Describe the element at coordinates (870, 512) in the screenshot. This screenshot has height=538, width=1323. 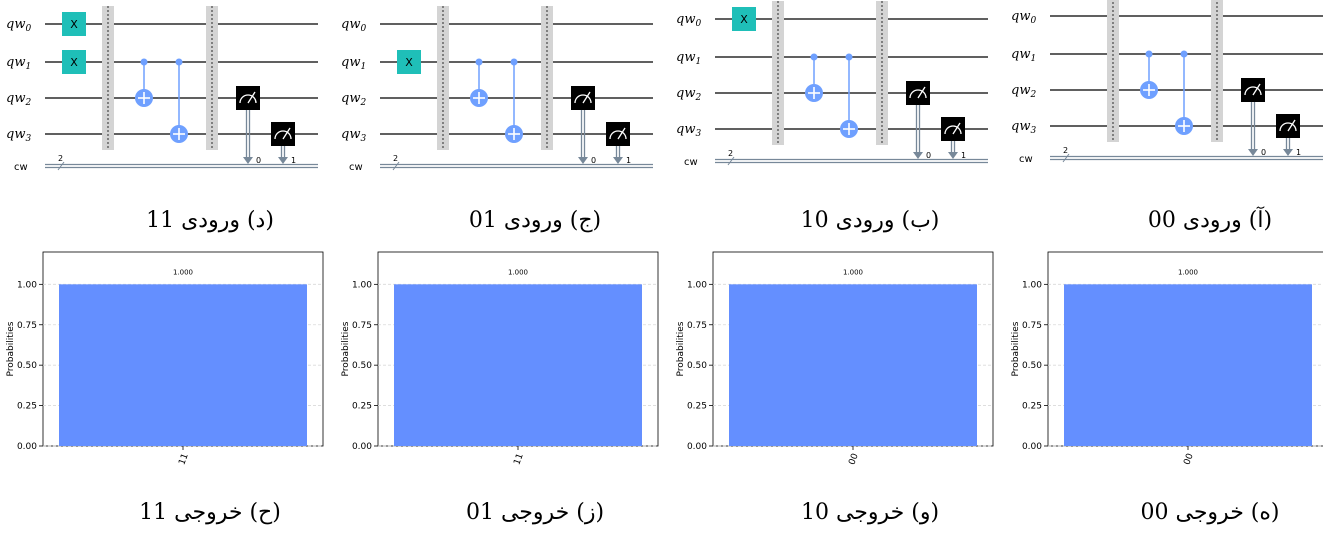
I see `histogram-caption: (و) خروجی 10` at that location.